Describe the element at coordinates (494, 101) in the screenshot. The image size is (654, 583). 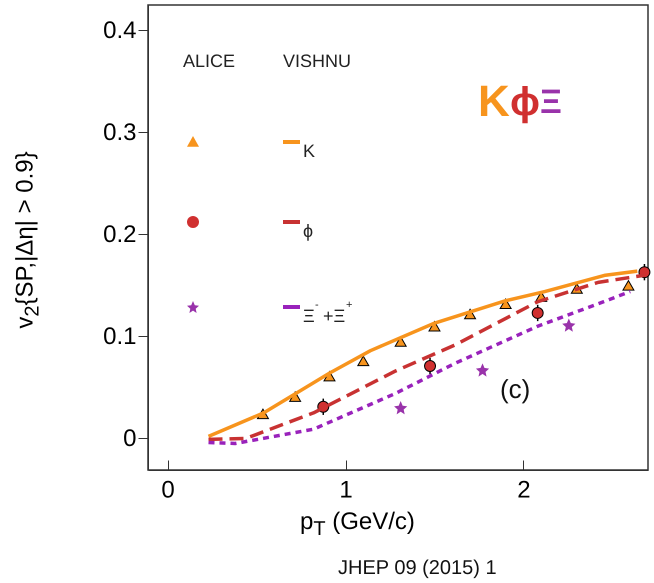
I see `annotation: K` at that location.